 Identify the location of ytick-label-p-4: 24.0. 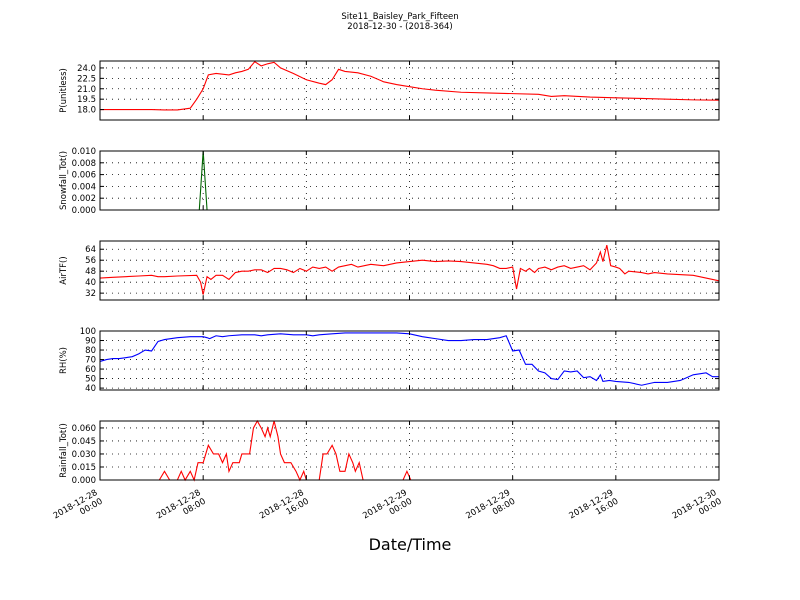
(86, 69).